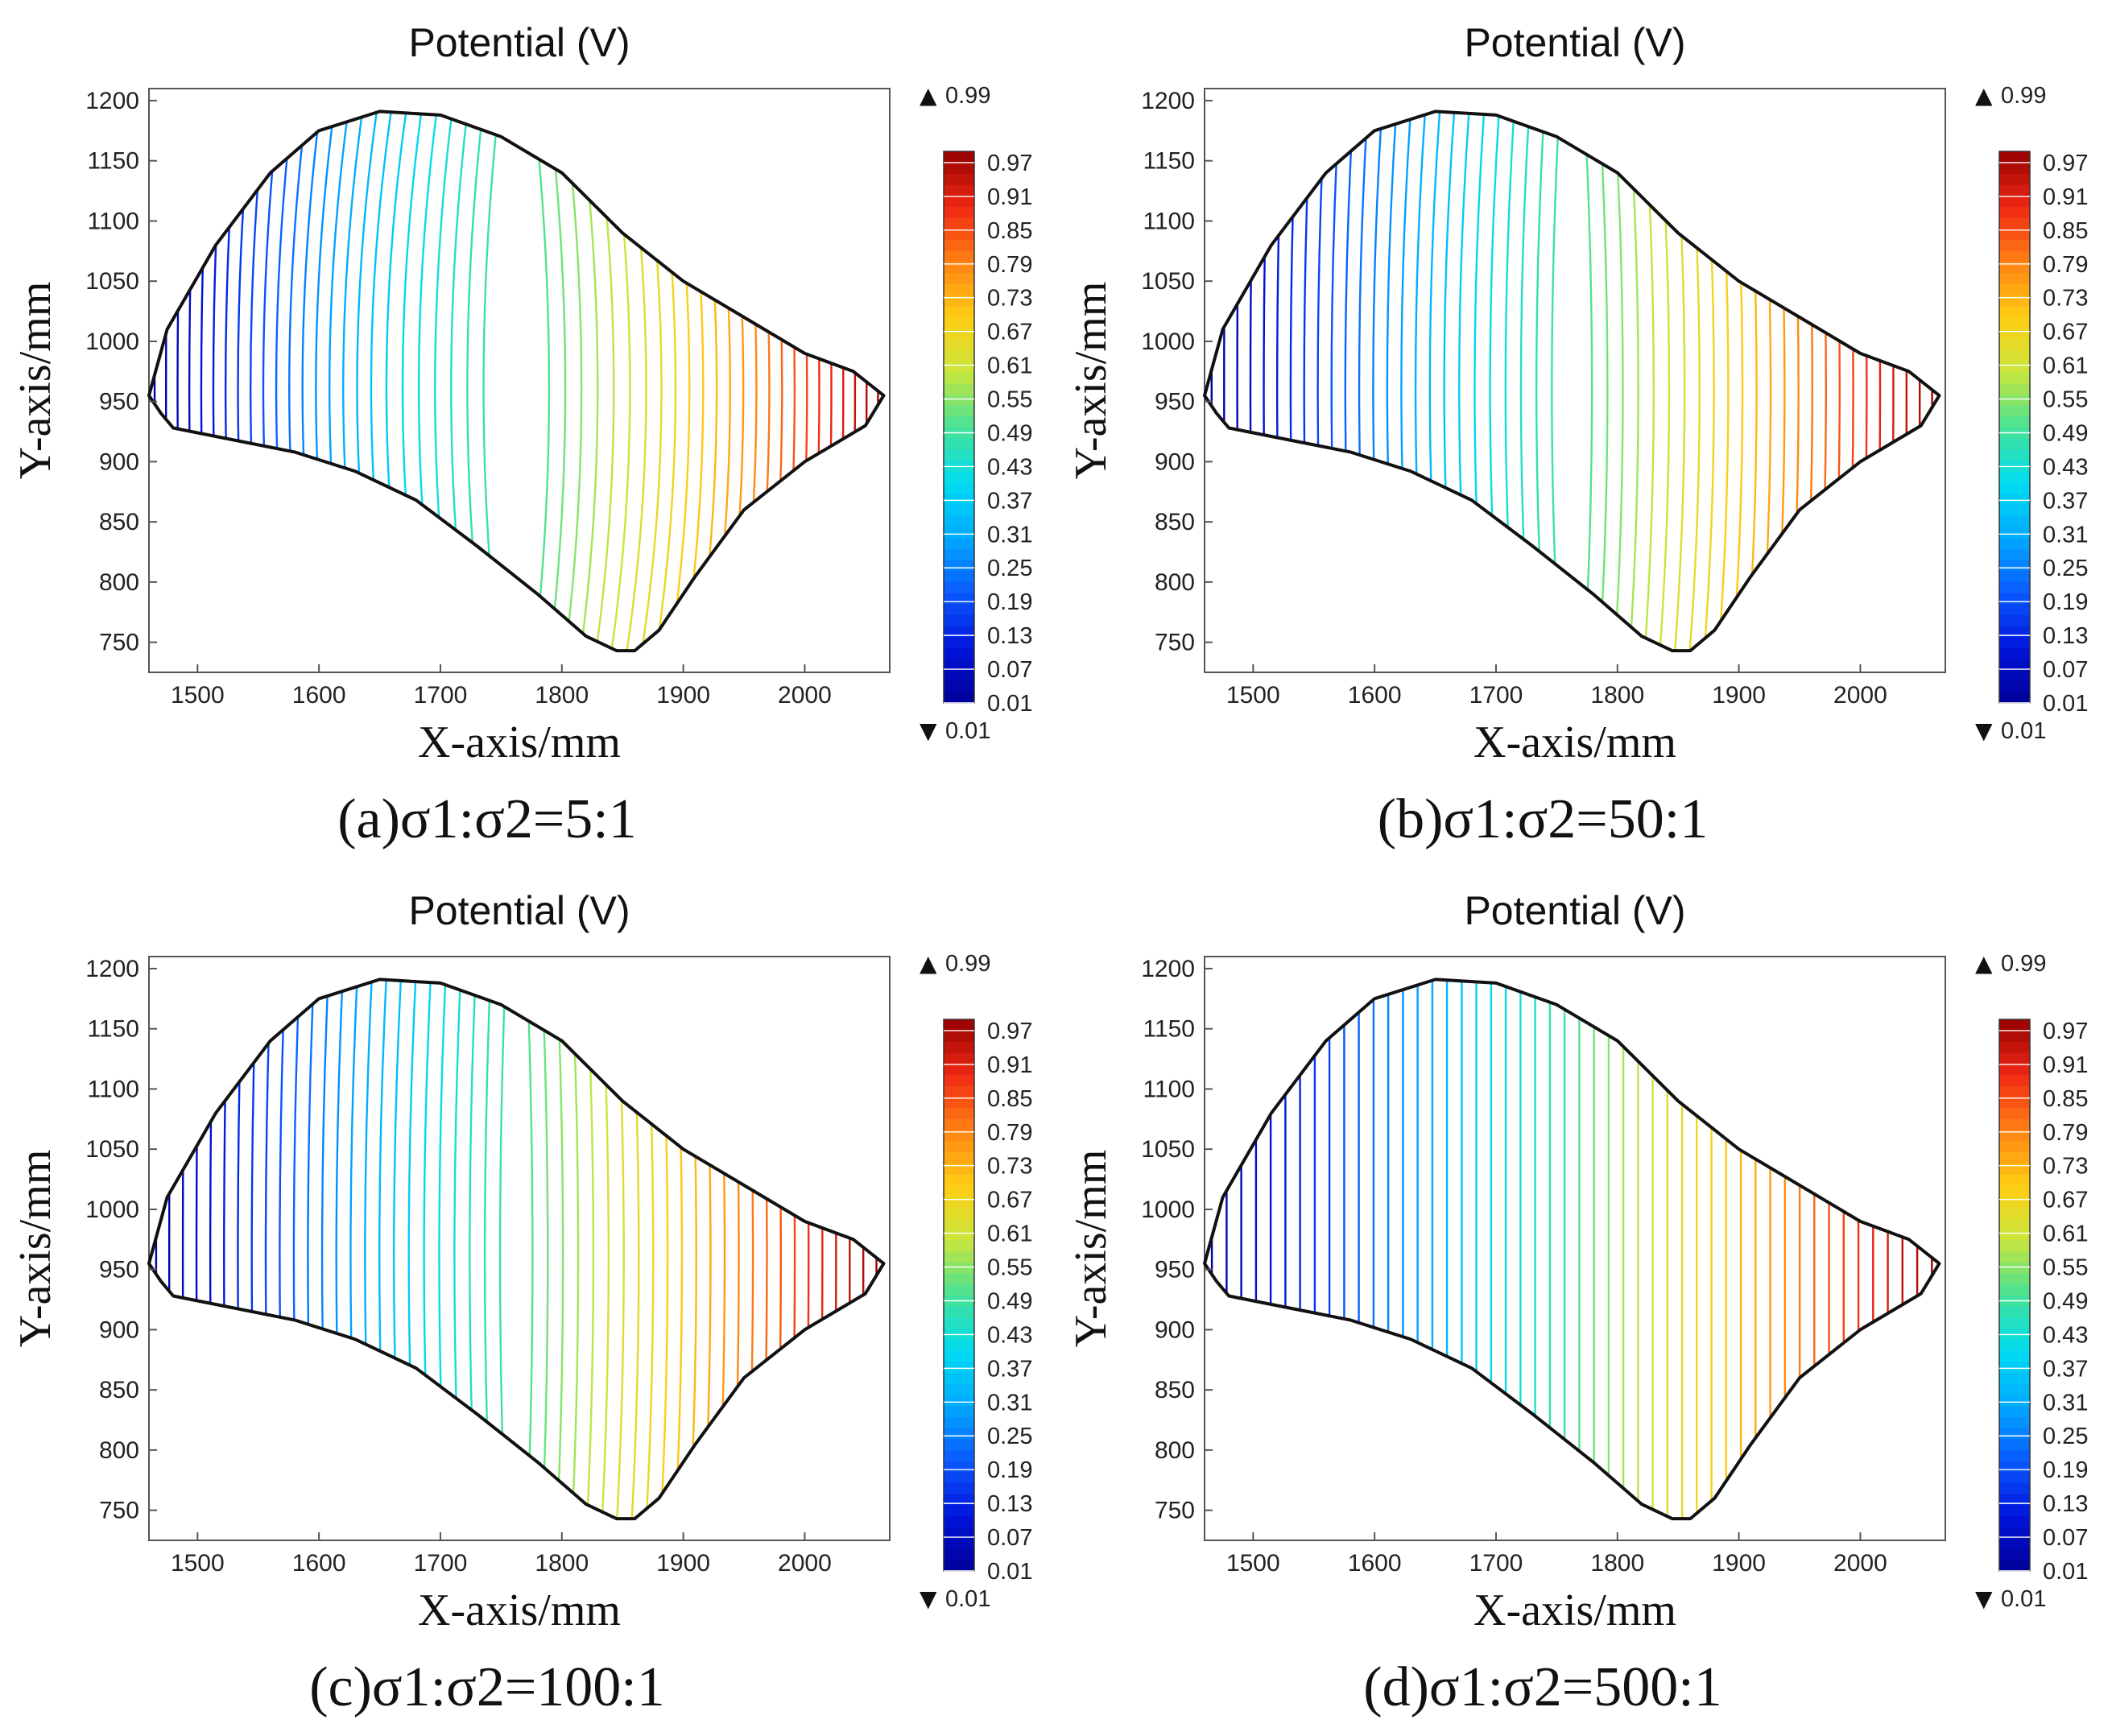 The height and width of the screenshot is (1736, 2112). I want to click on colorbar-tick-label: 0.25, so click(2066, 1436).